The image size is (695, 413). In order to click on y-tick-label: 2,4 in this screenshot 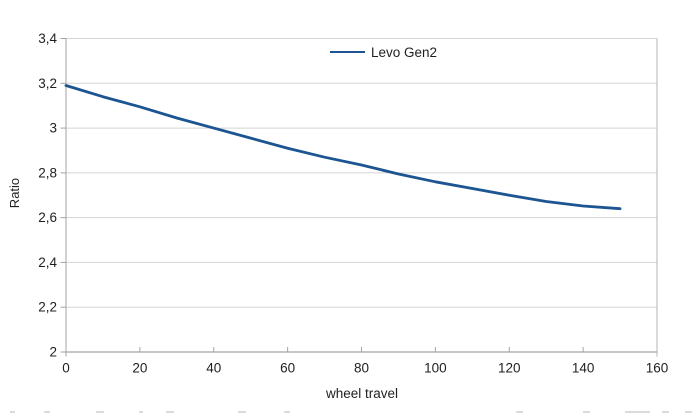, I will do `click(47, 262)`.